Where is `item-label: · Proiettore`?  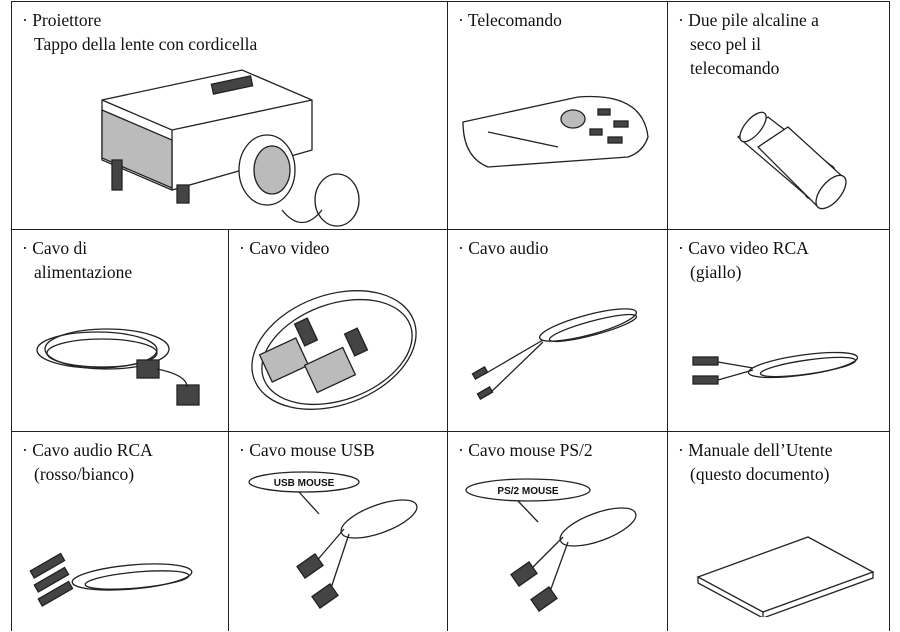 item-label: · Proiettore is located at coordinates (62, 20).